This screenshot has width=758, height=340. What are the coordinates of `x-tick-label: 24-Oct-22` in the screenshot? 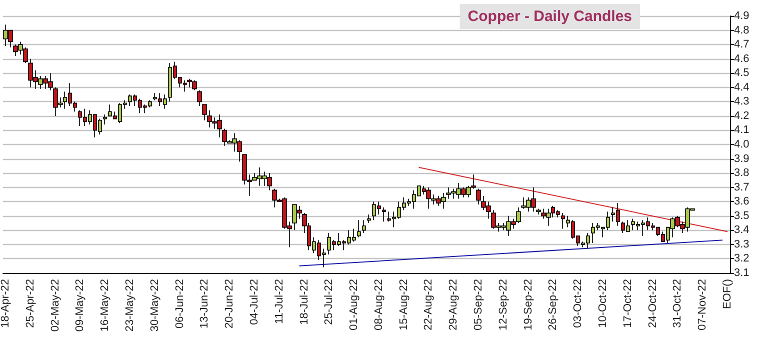 It's located at (652, 303).